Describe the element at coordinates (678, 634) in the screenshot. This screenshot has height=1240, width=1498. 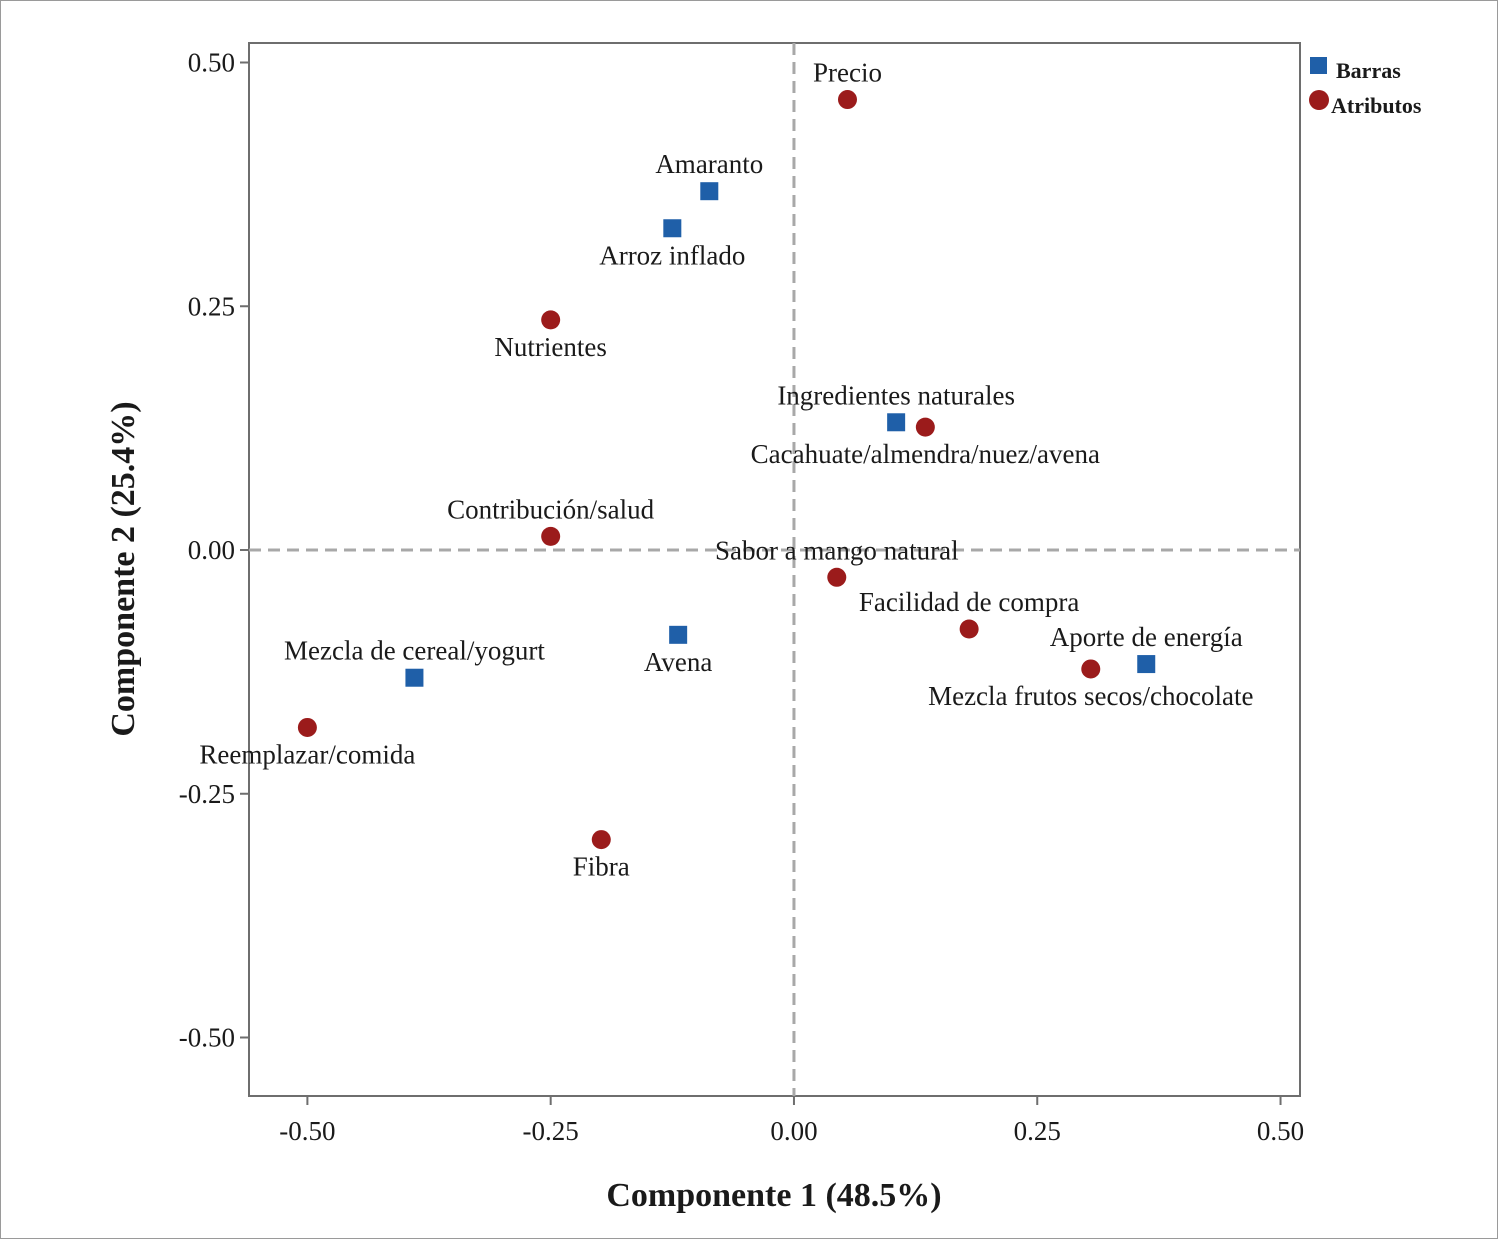
I see `point-avena` at that location.